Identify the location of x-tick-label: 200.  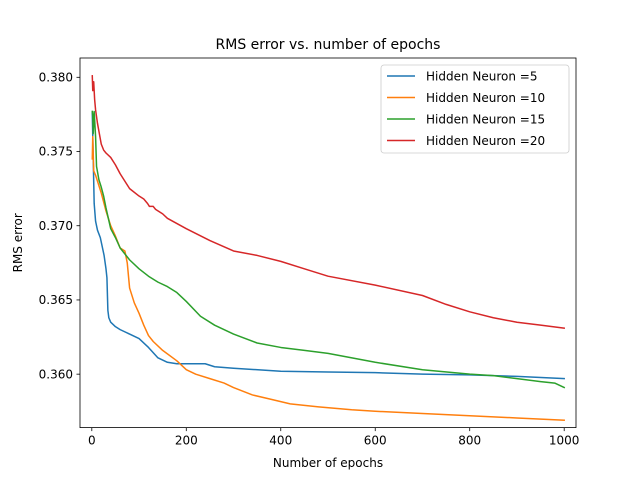
(186, 441).